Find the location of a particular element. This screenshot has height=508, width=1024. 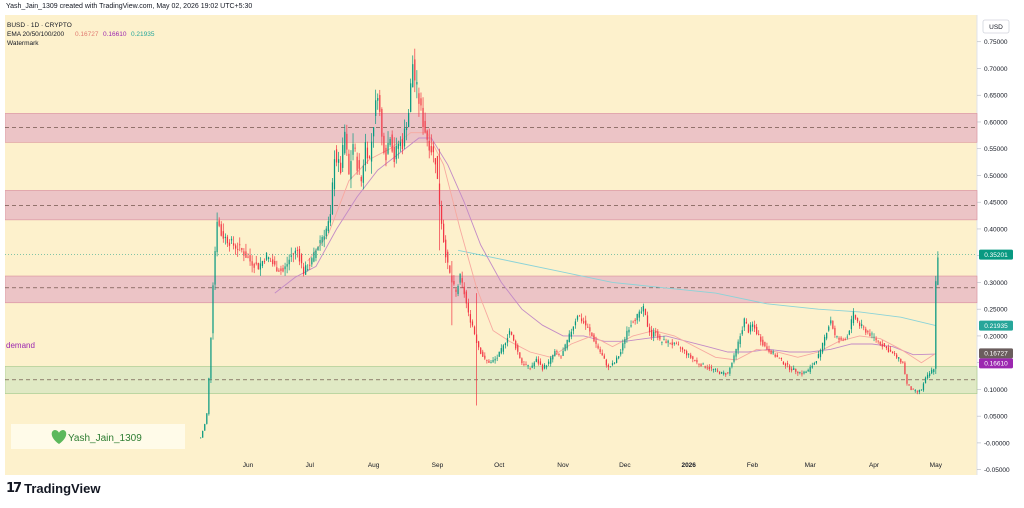

tradingview-logo: 17 TradingView is located at coordinates (53, 488).